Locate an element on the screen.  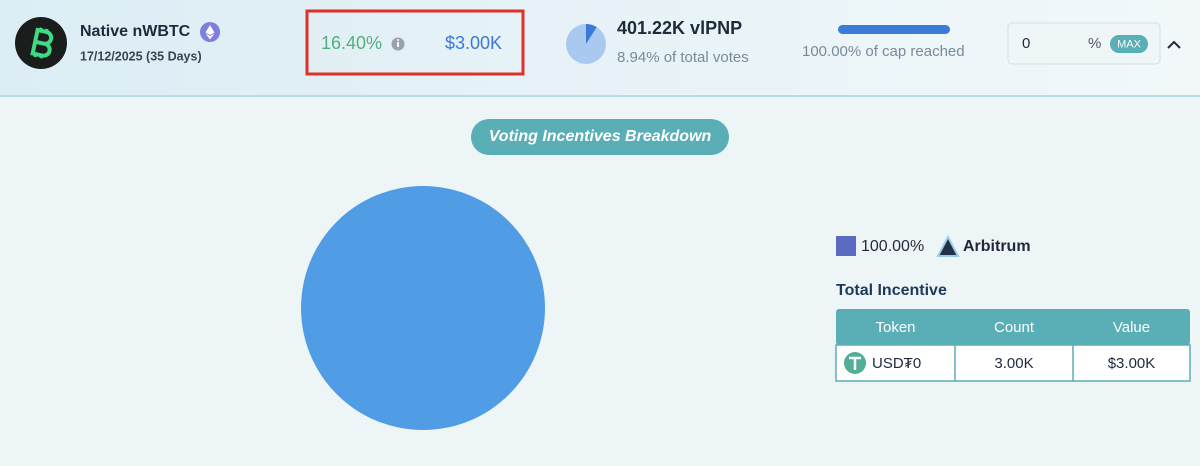
pie-slice is located at coordinates (423, 308).